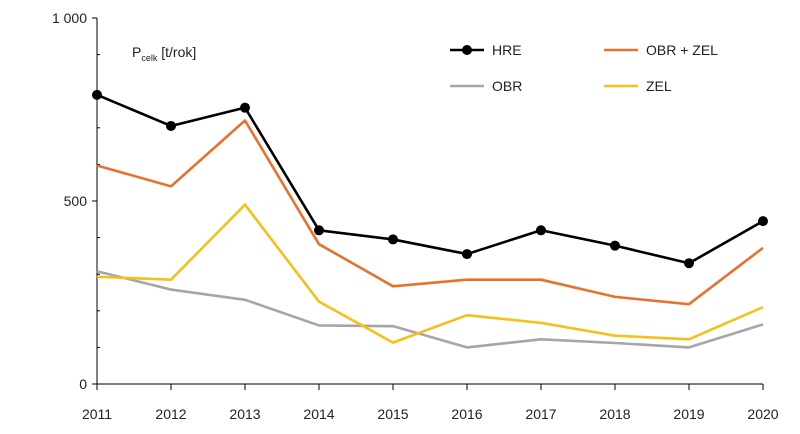 The image size is (800, 434). Describe the element at coordinates (584, 68) in the screenshot. I see `legend: HRE OBR + ZEL OBR ZEL` at that location.